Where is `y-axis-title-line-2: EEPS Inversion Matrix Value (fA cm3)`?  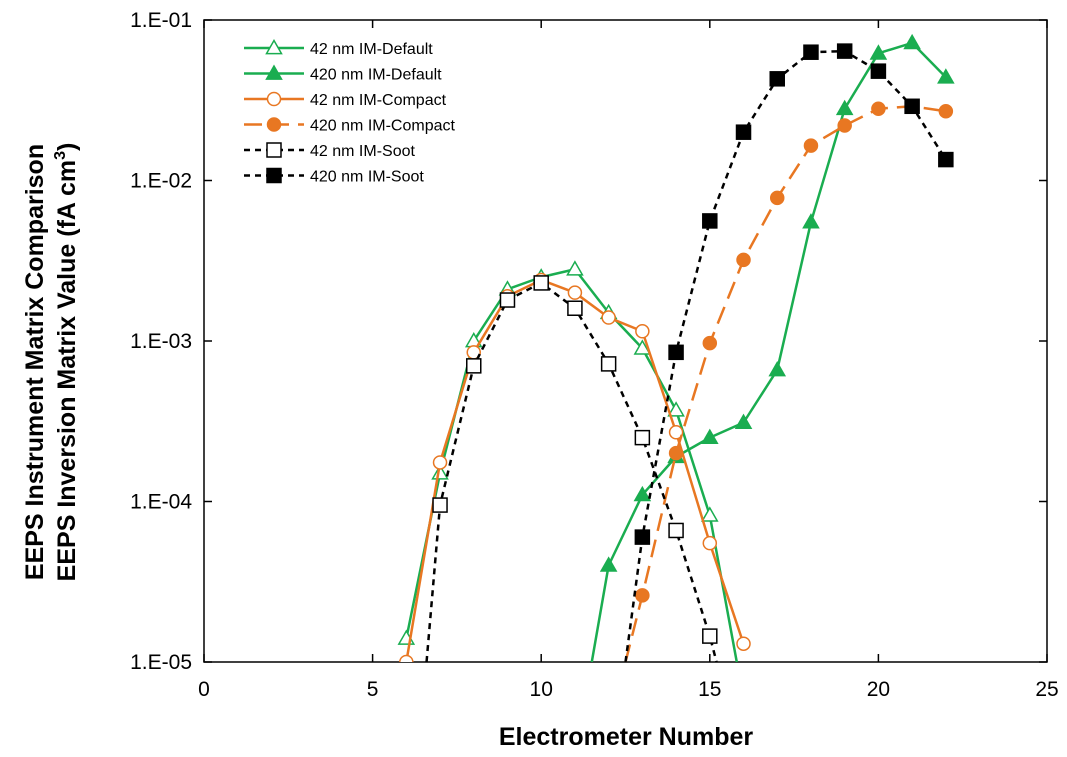
y-axis-title-line-2: EEPS Inversion Matrix Value (fA cm3) is located at coordinates (66, 362).